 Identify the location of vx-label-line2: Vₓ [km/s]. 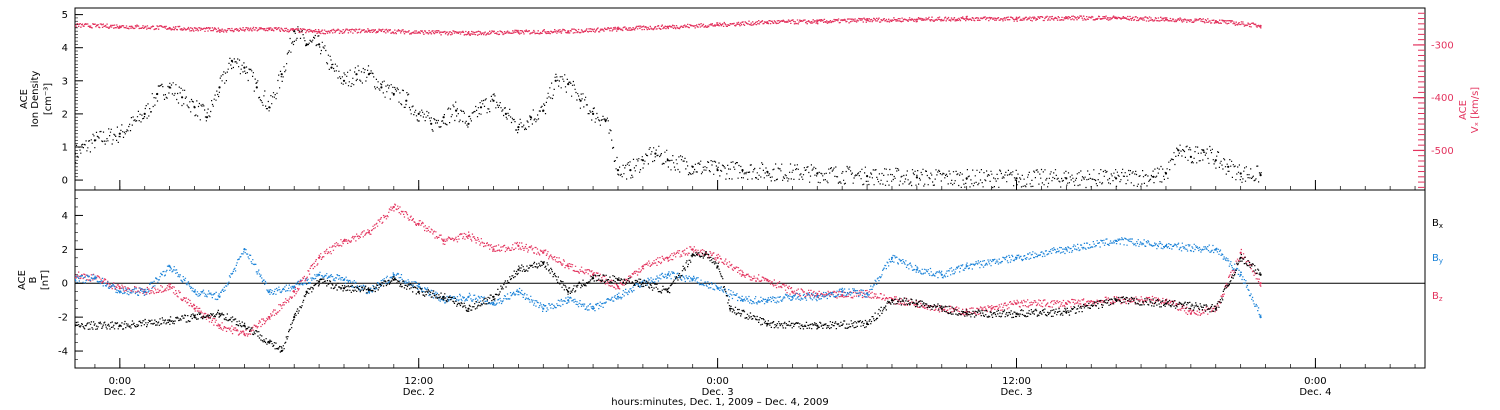
(1475, 110).